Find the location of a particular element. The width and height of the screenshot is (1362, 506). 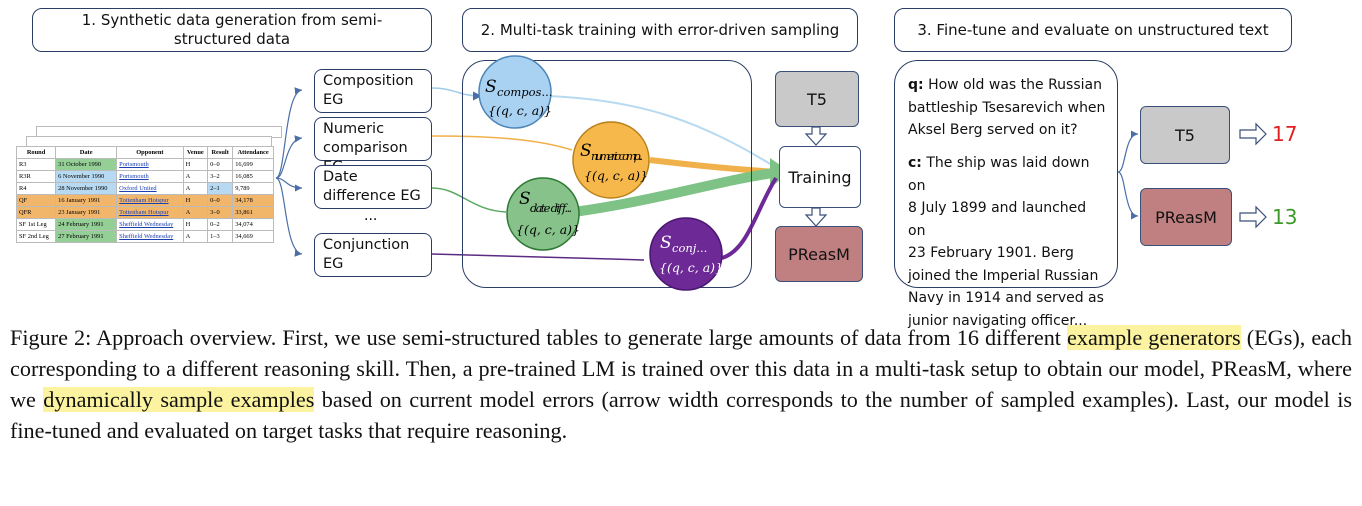

conjunction-flow is located at coordinates (538, 257).